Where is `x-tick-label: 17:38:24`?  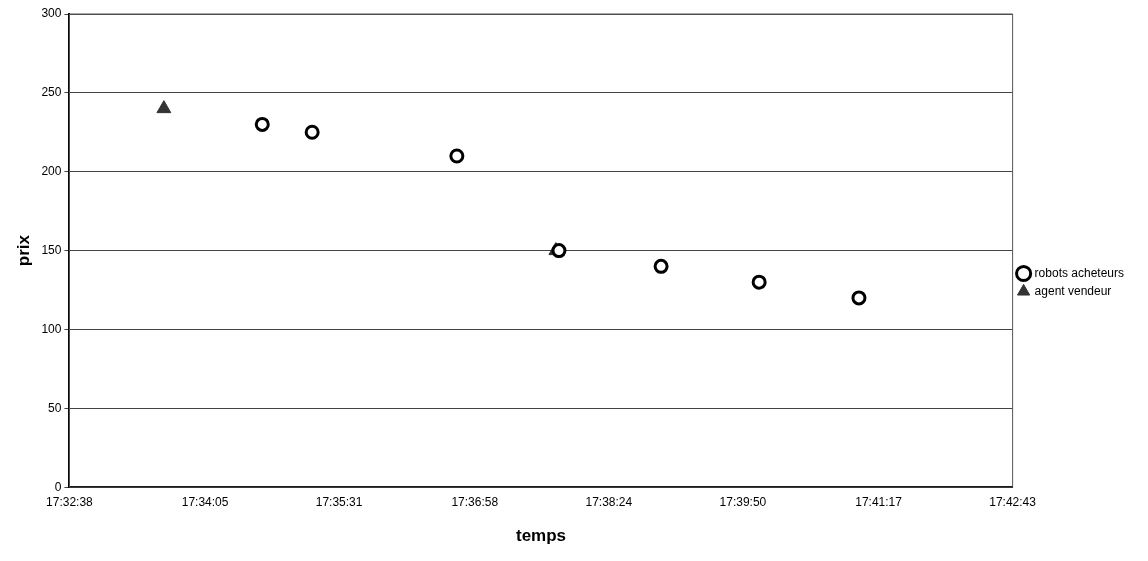
x-tick-label: 17:38:24 is located at coordinates (609, 501).